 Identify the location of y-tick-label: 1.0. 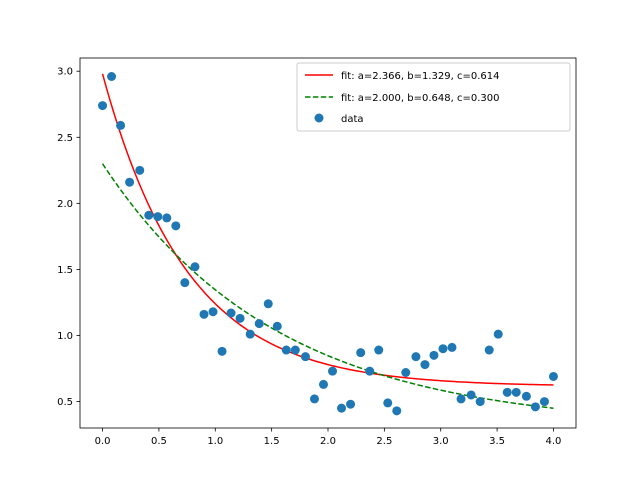
(65, 336).